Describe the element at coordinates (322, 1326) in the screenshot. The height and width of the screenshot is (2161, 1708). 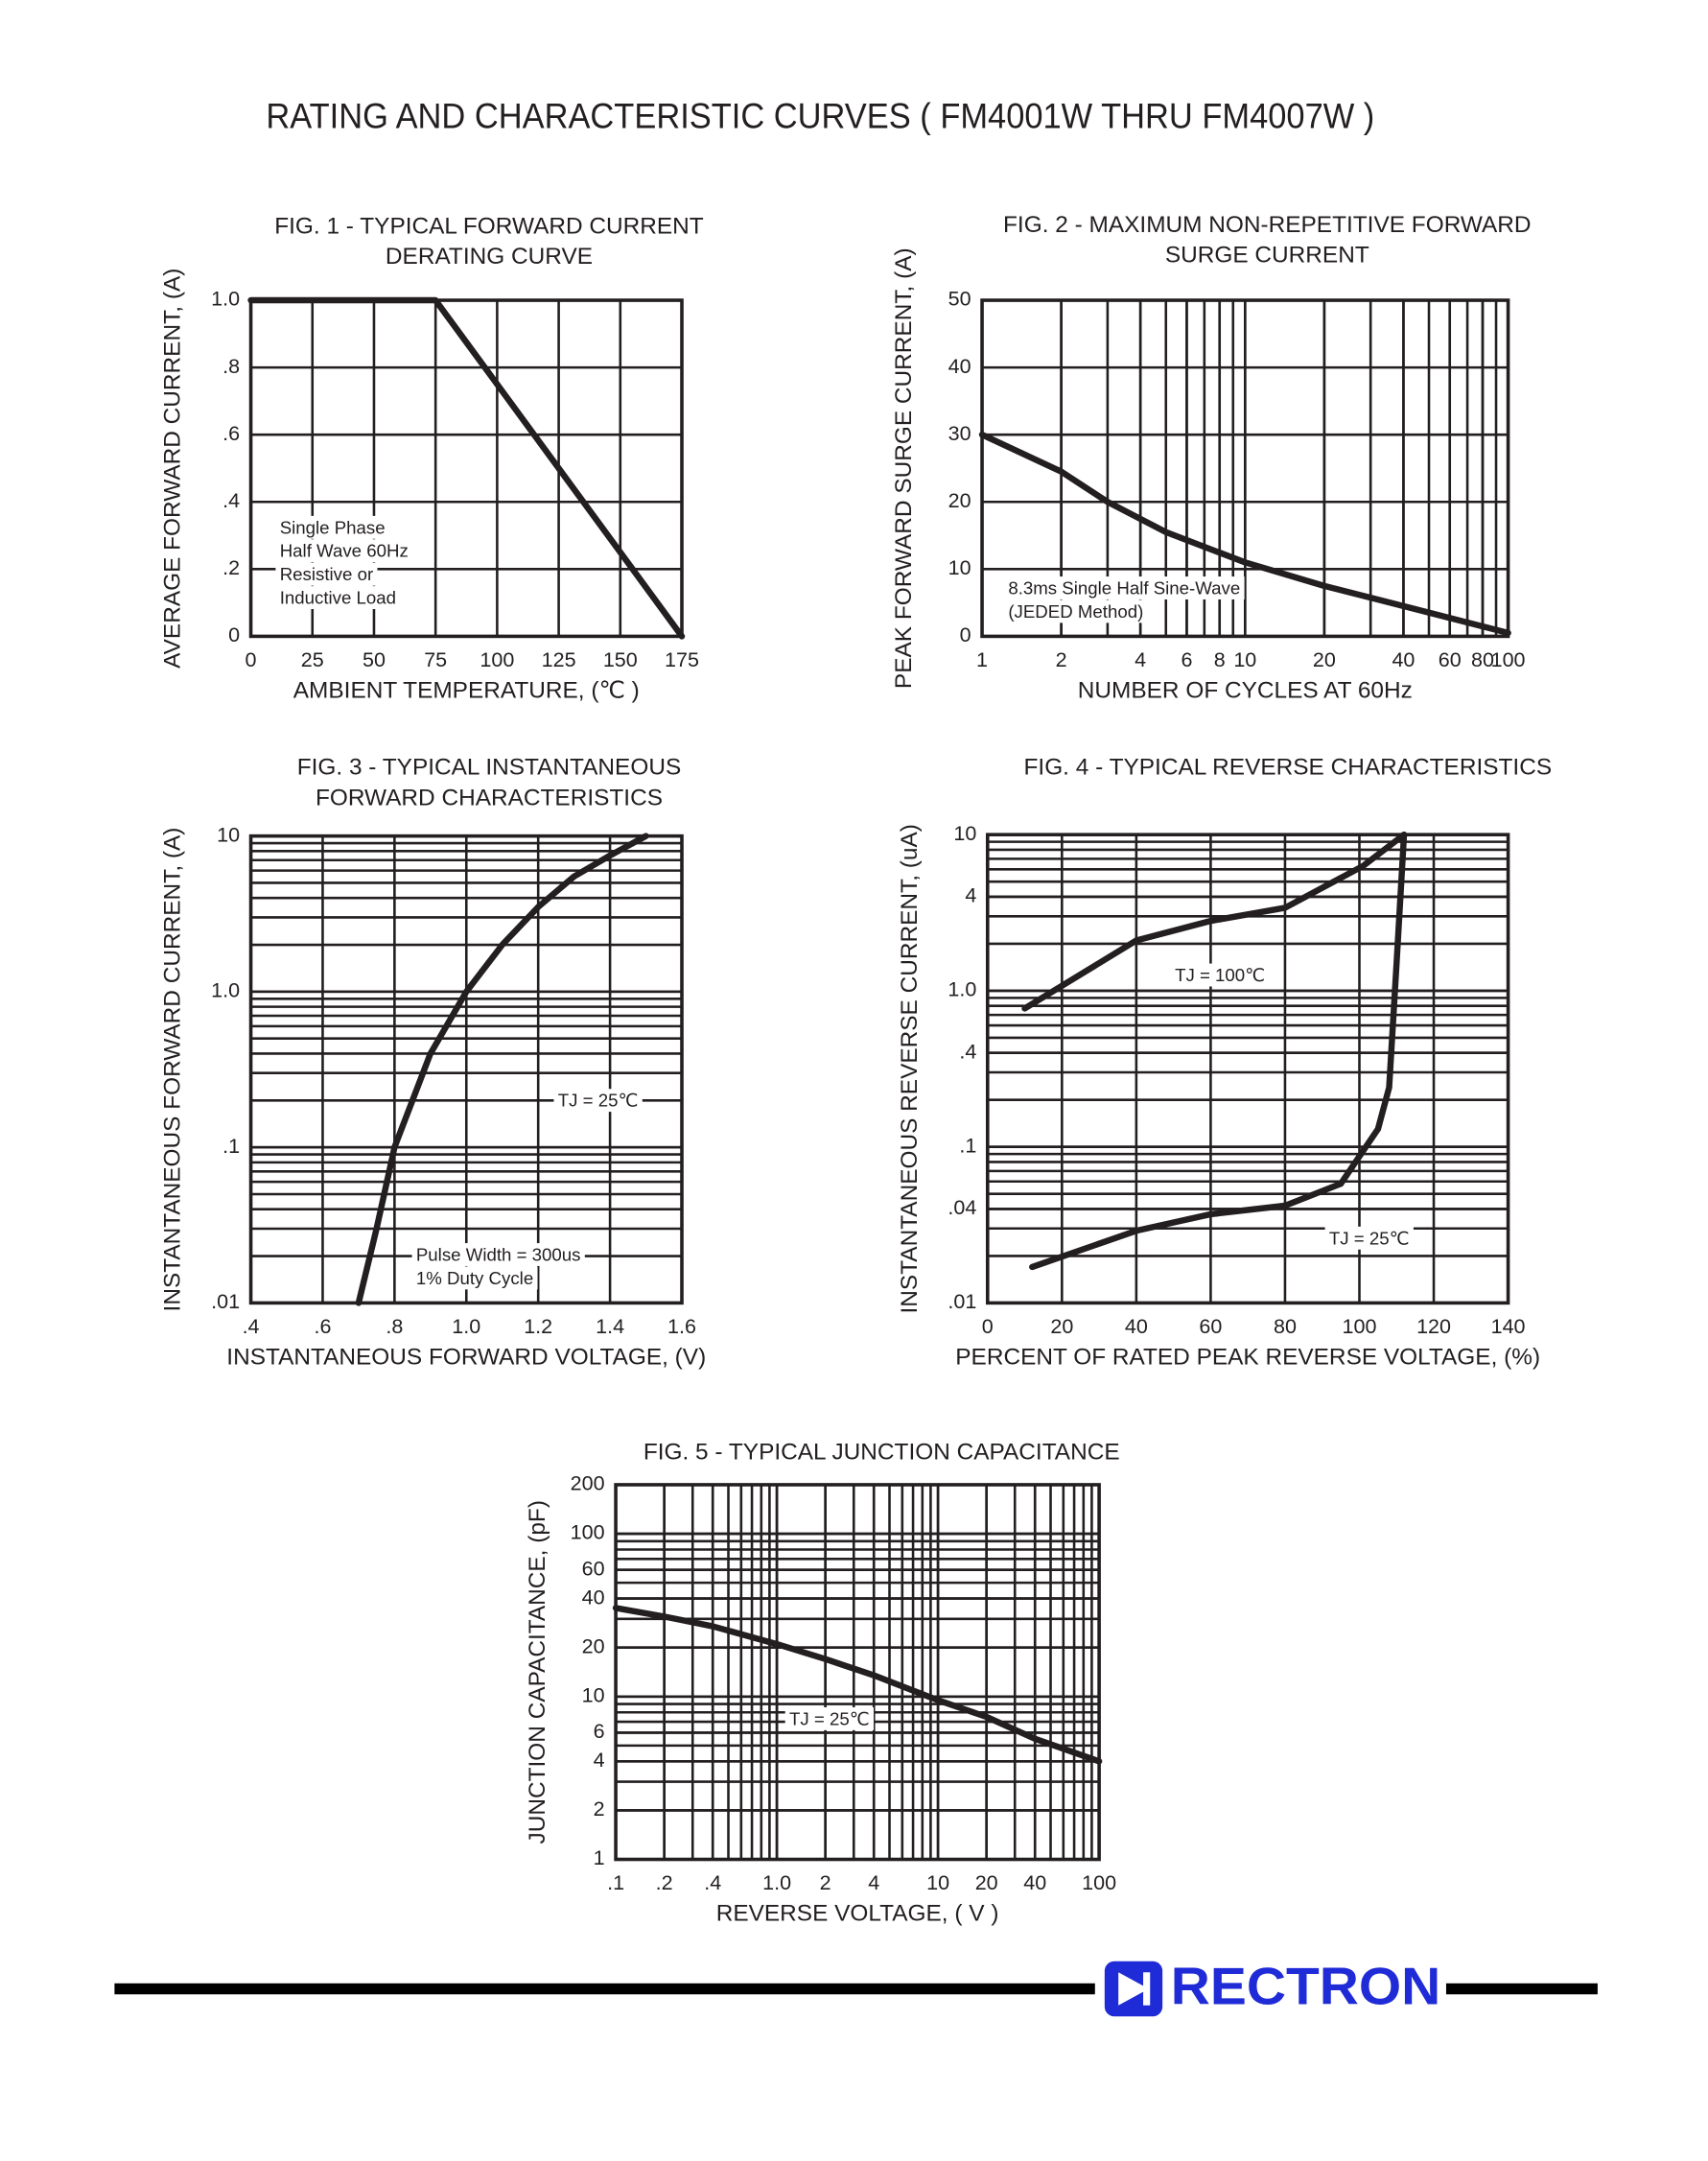
I see `x-tick-label: .6` at that location.